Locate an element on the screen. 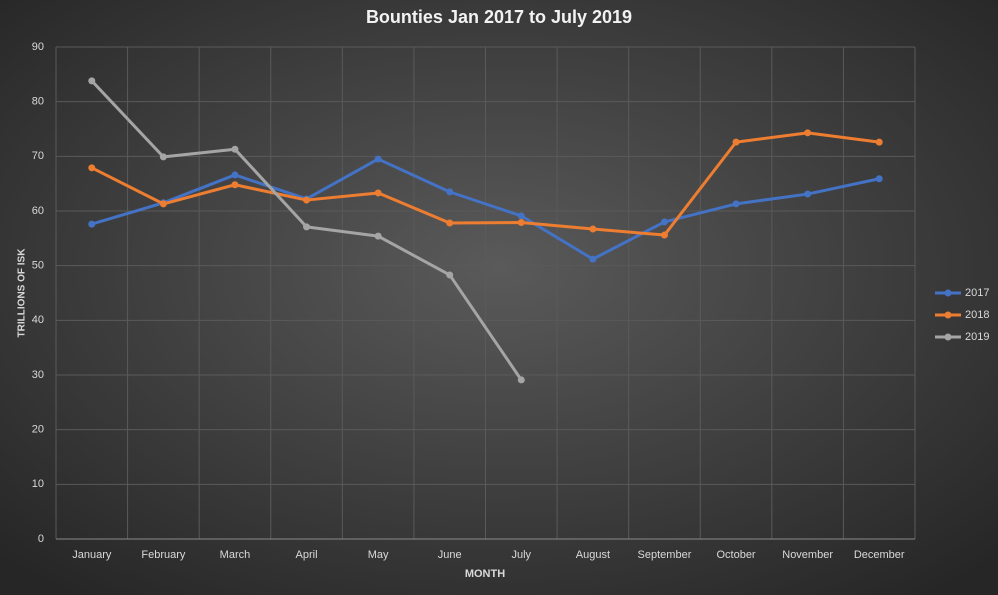 The height and width of the screenshot is (595, 998). y-axis-title: TRILLIONS OF ISK is located at coordinates (22, 293).